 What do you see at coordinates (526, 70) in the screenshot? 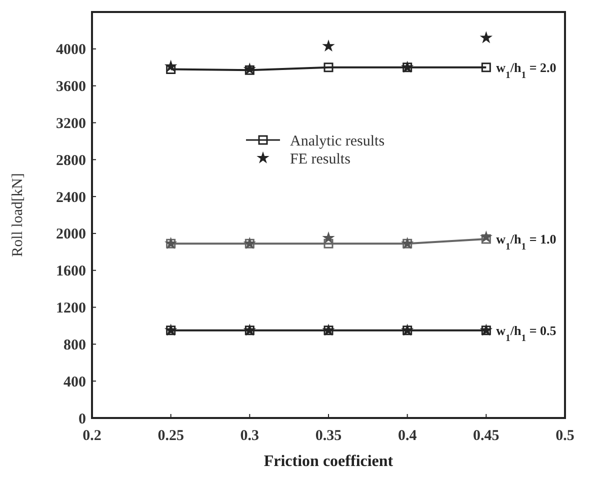
I see `annotation: w$_{1}$/h$_{1}$ = 2.0` at bounding box center [526, 70].